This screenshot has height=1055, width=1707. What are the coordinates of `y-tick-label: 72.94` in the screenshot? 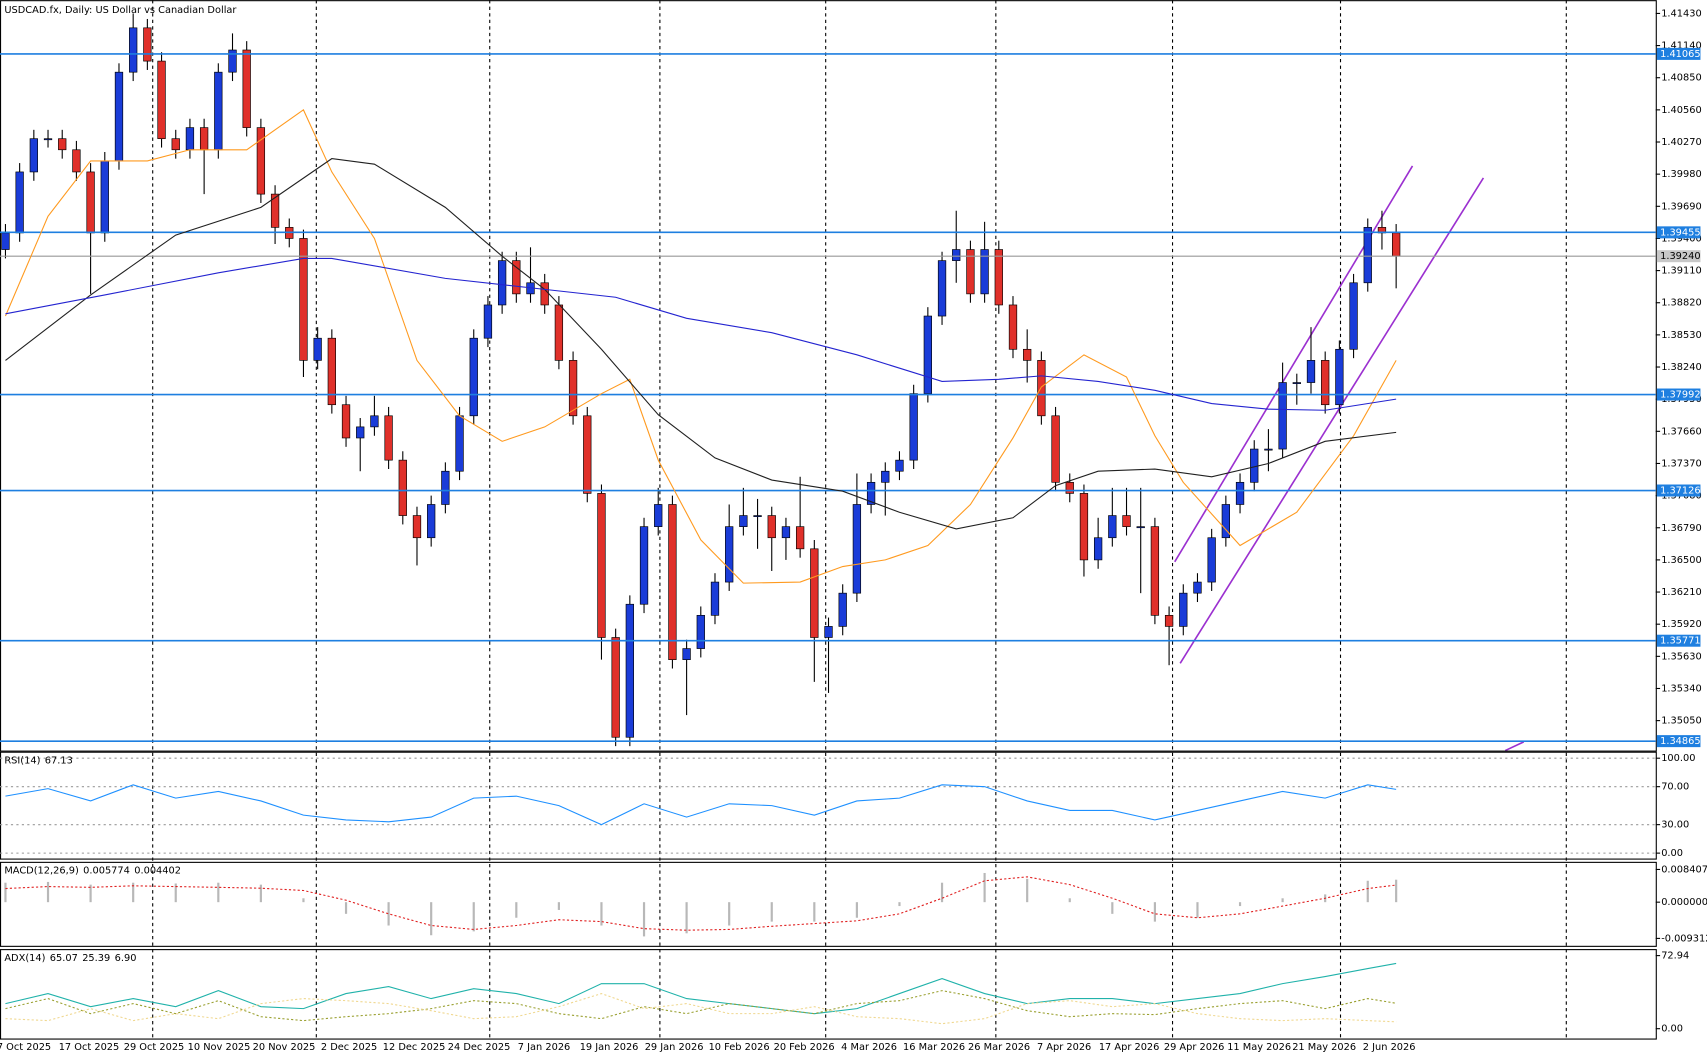 It's located at (1675, 956).